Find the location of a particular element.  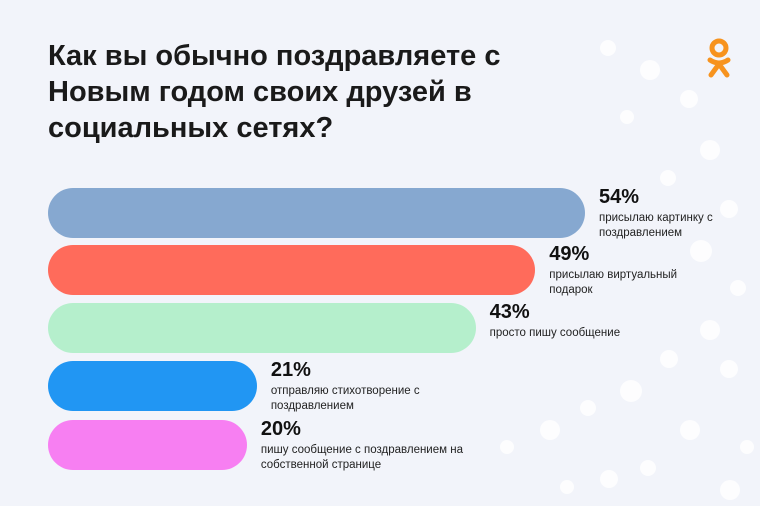

value-label: 21% is located at coordinates (290, 370).